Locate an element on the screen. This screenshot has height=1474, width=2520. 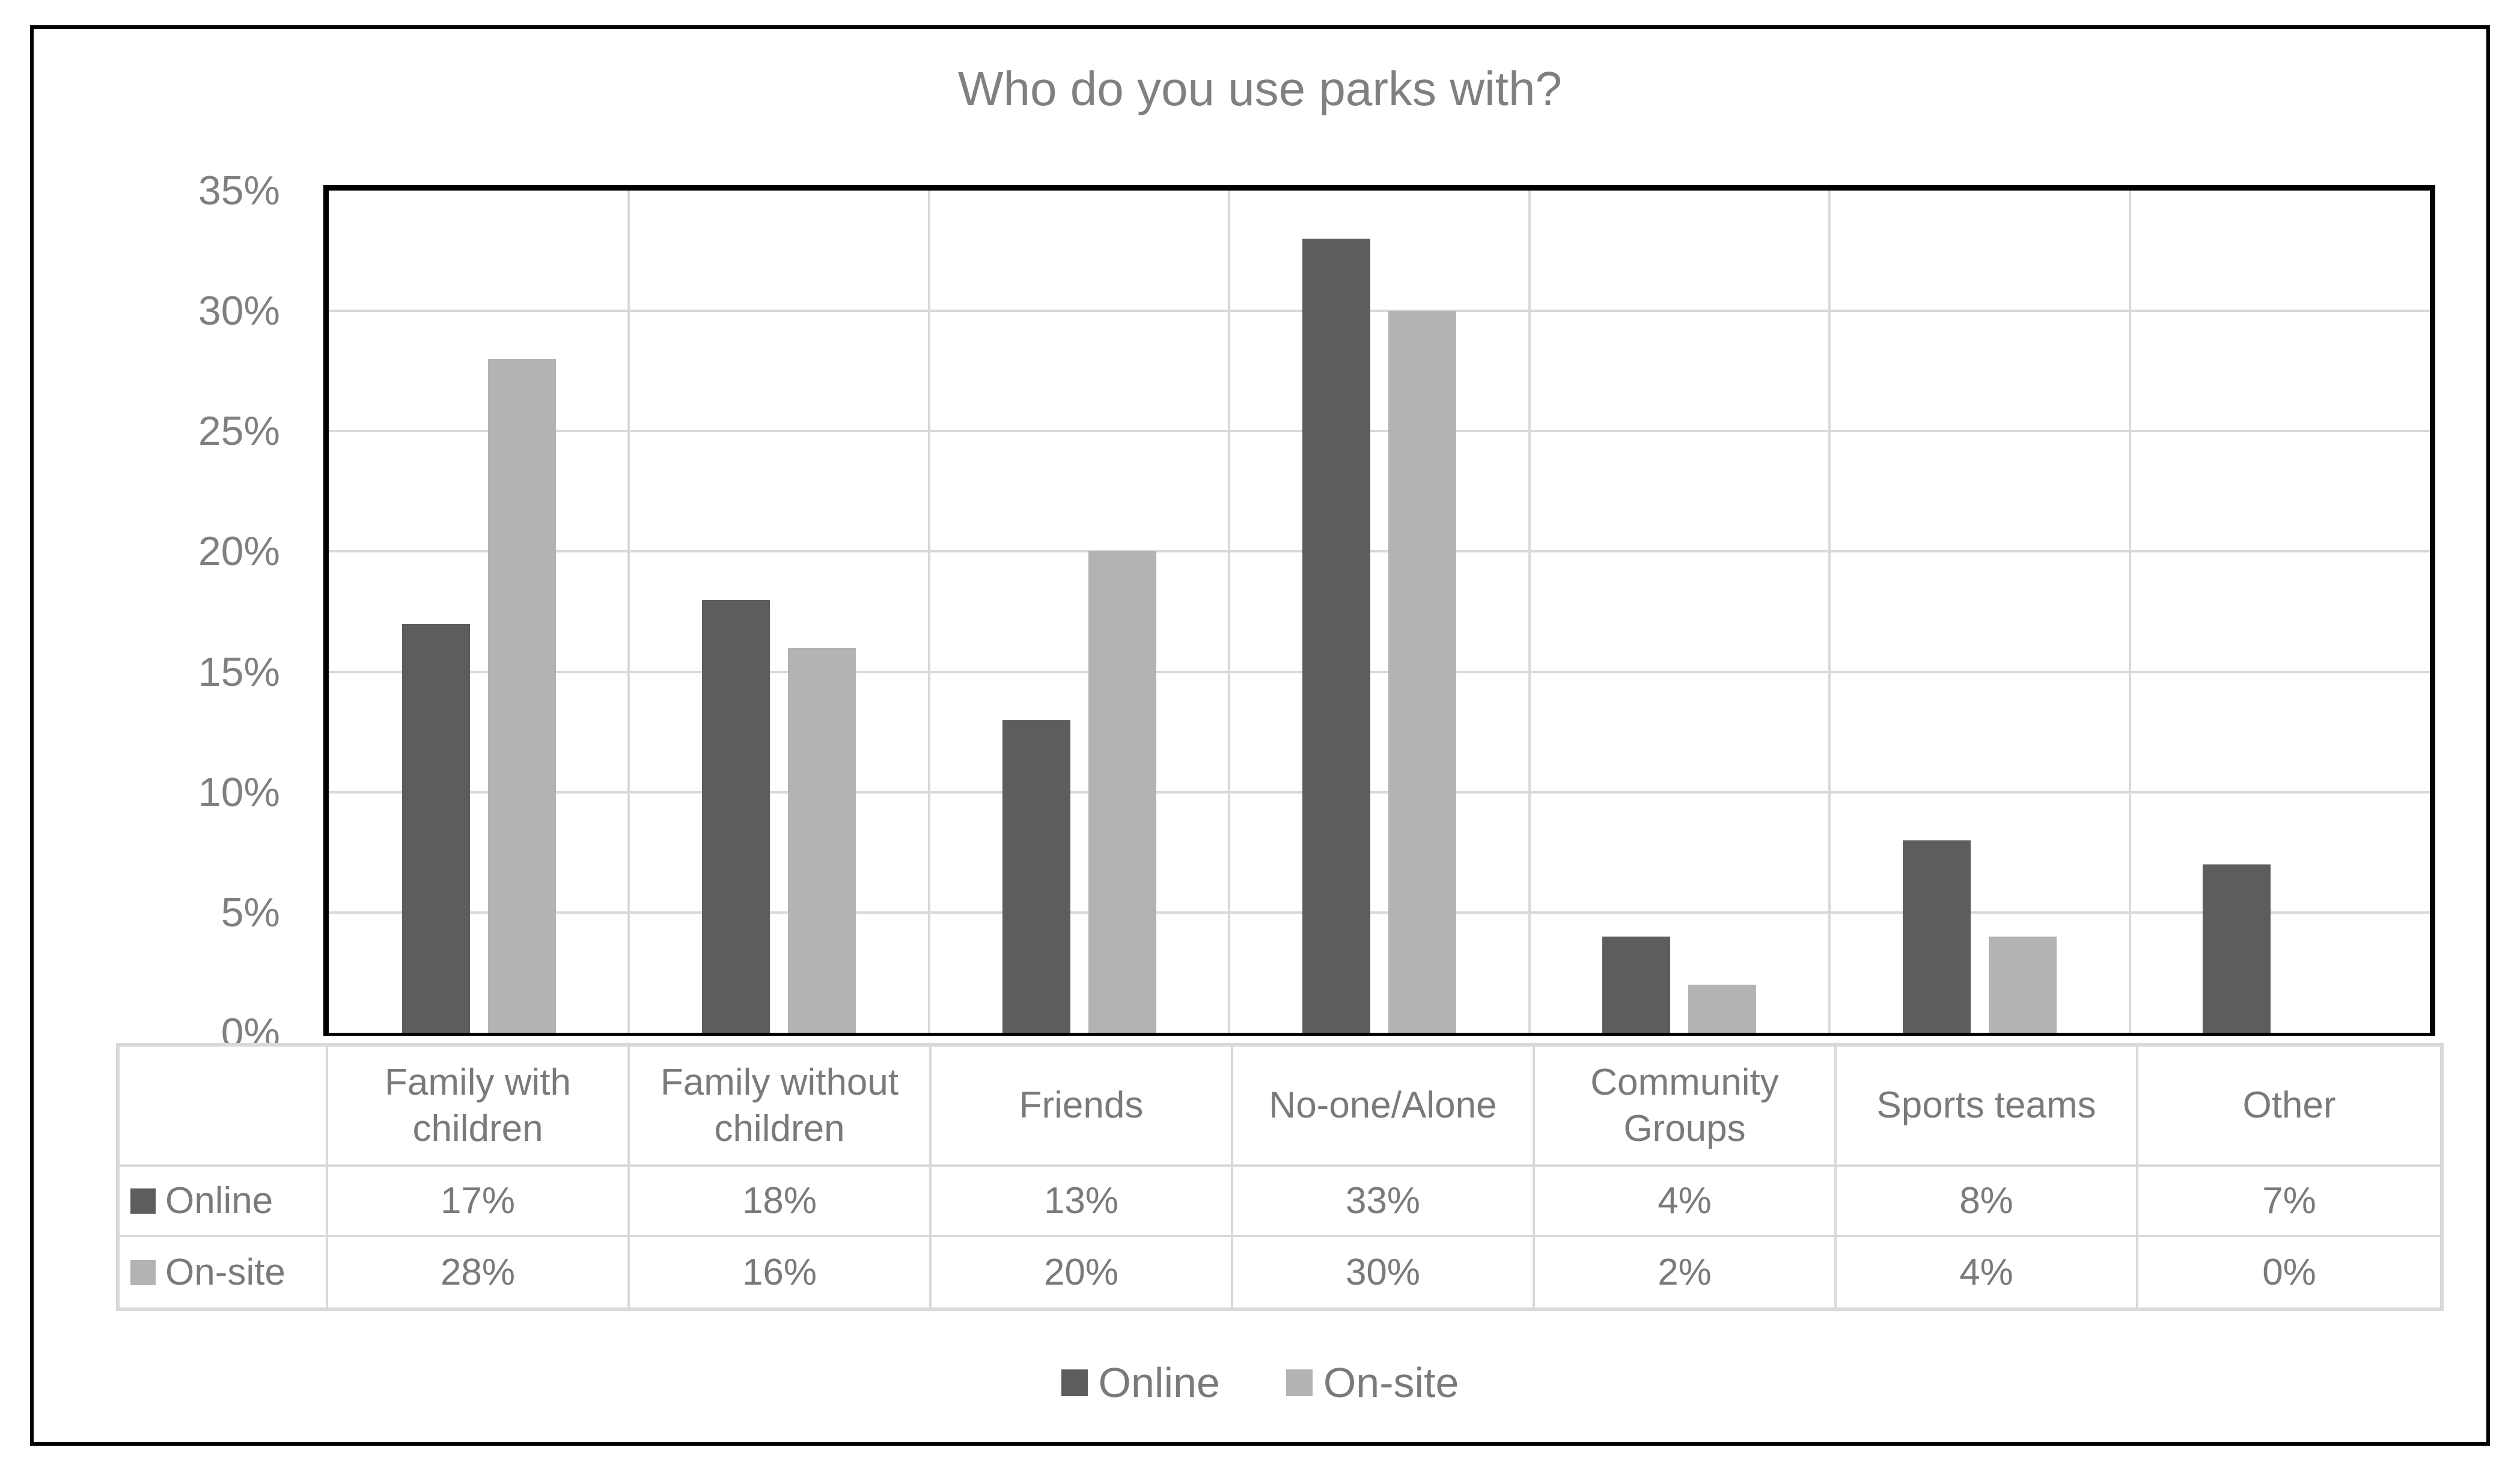
legend-item-onsite: On-site is located at coordinates (1372, 1383).